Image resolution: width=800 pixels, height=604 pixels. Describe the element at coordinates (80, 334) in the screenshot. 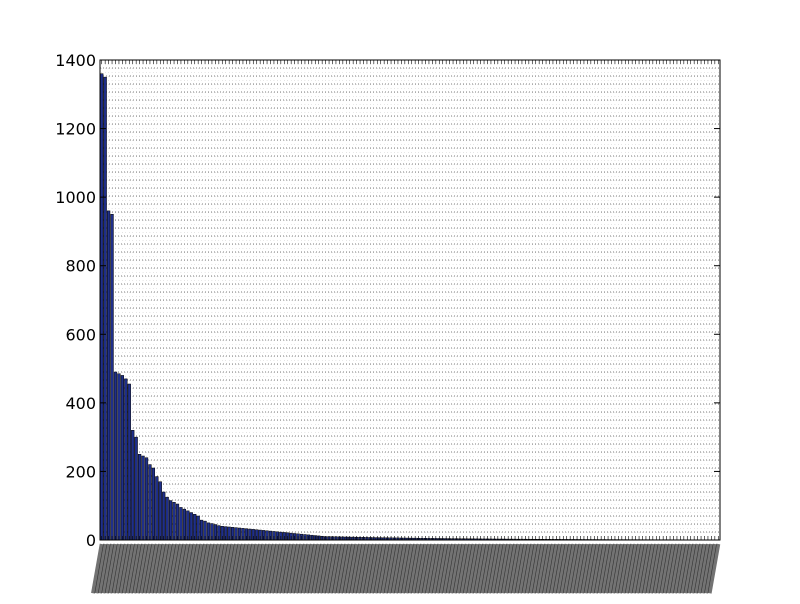

I see `y-tick-label: 600` at that location.